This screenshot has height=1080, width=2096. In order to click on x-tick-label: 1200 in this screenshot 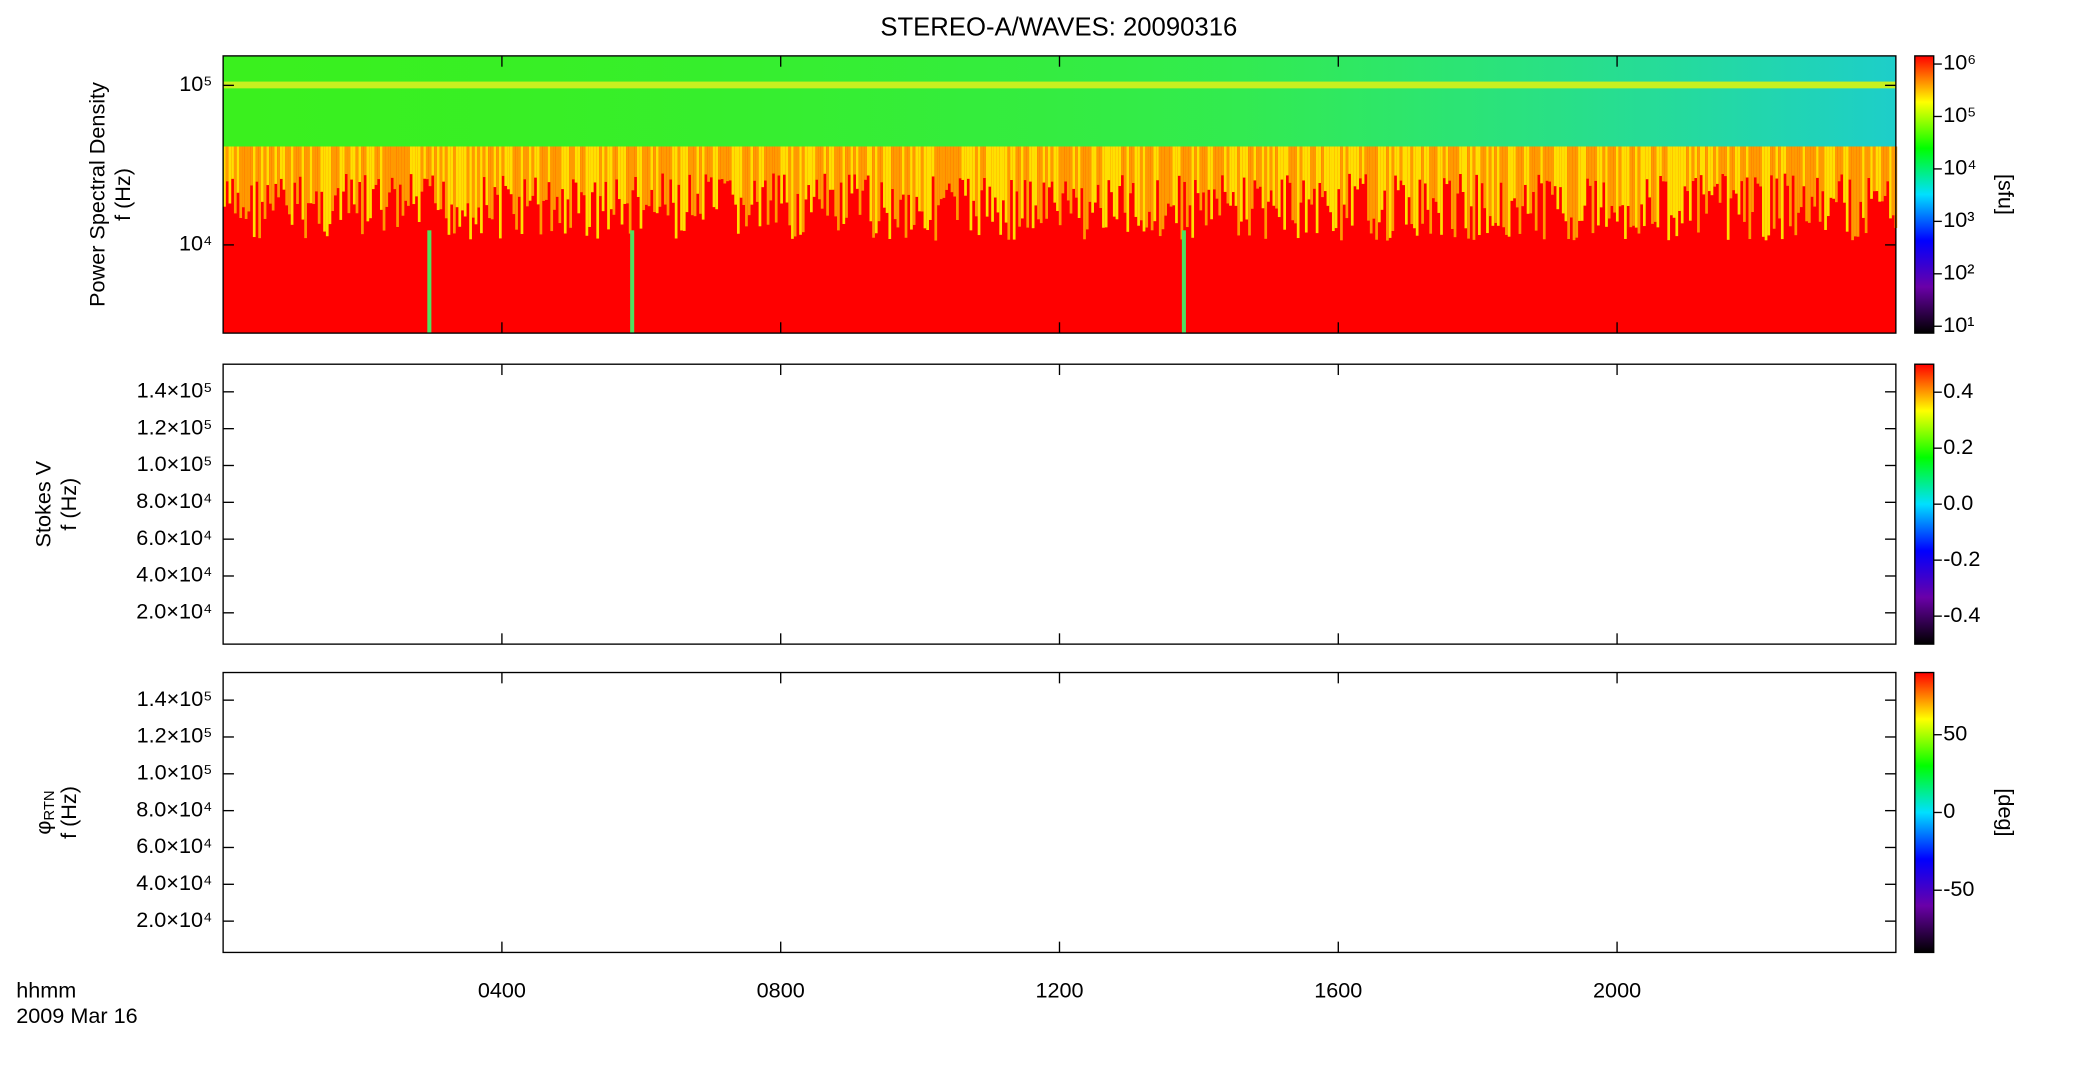, I will do `click(1059, 989)`.